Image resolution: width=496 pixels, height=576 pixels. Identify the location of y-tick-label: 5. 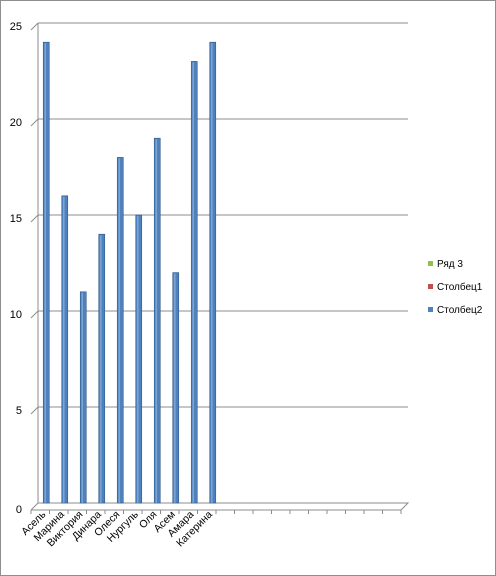
(19, 411).